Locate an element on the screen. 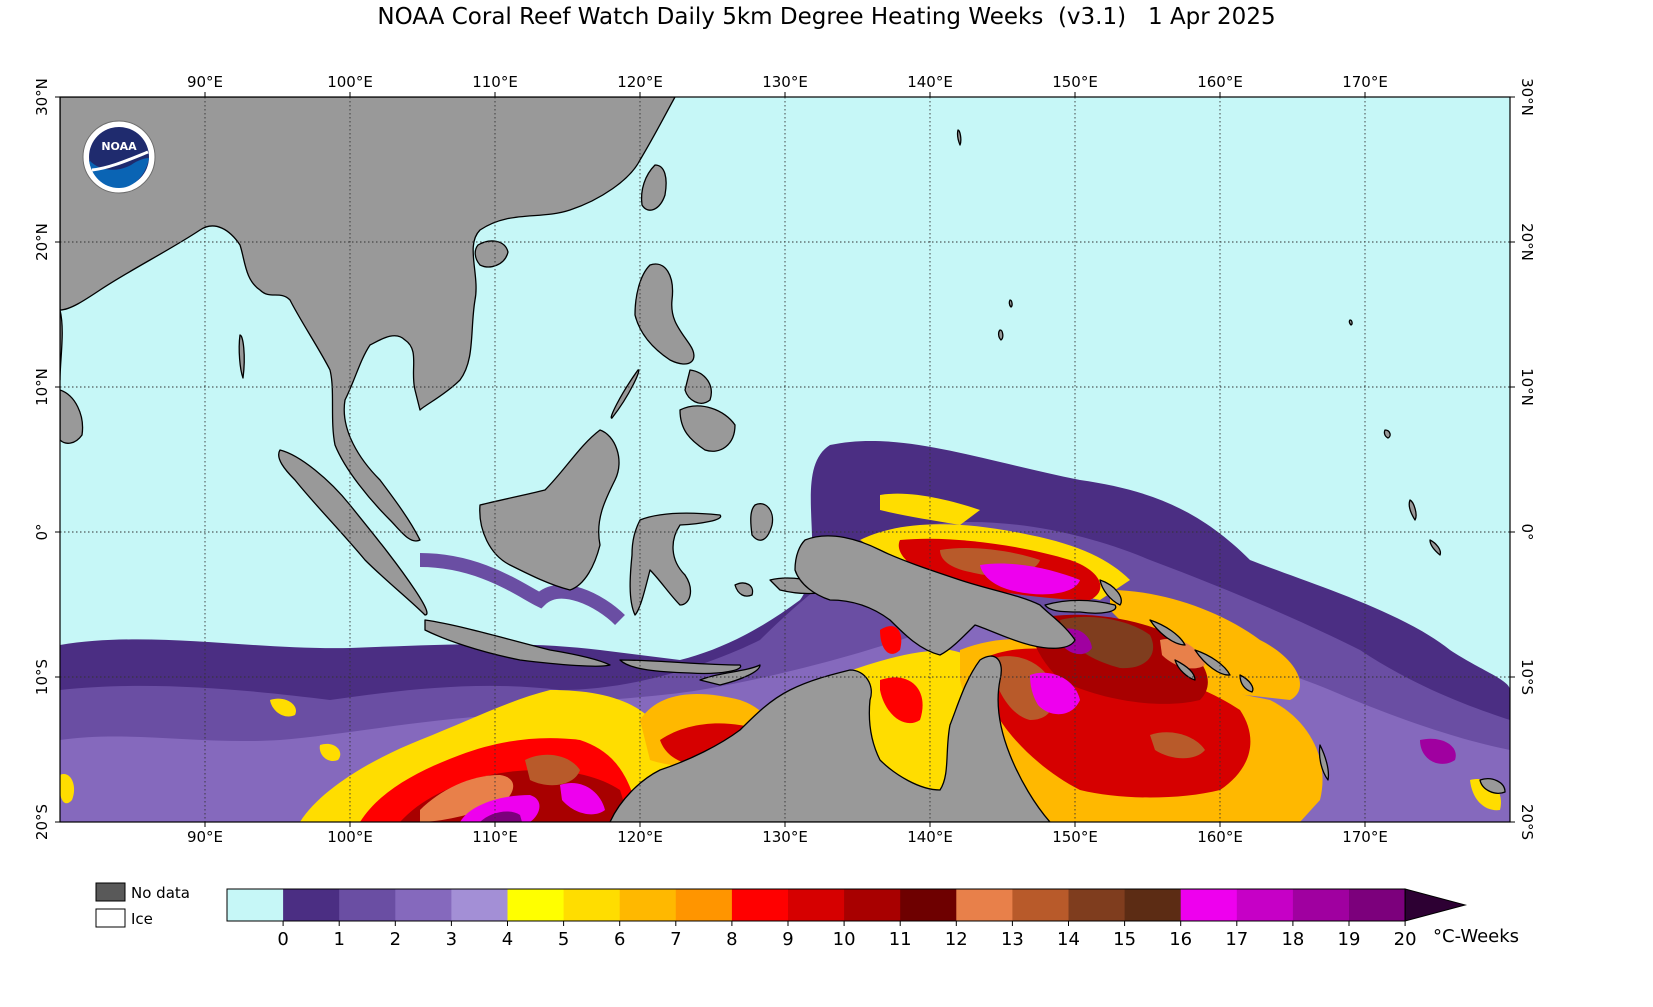  lon-label-bottom: 110°E is located at coordinates (495, 837).